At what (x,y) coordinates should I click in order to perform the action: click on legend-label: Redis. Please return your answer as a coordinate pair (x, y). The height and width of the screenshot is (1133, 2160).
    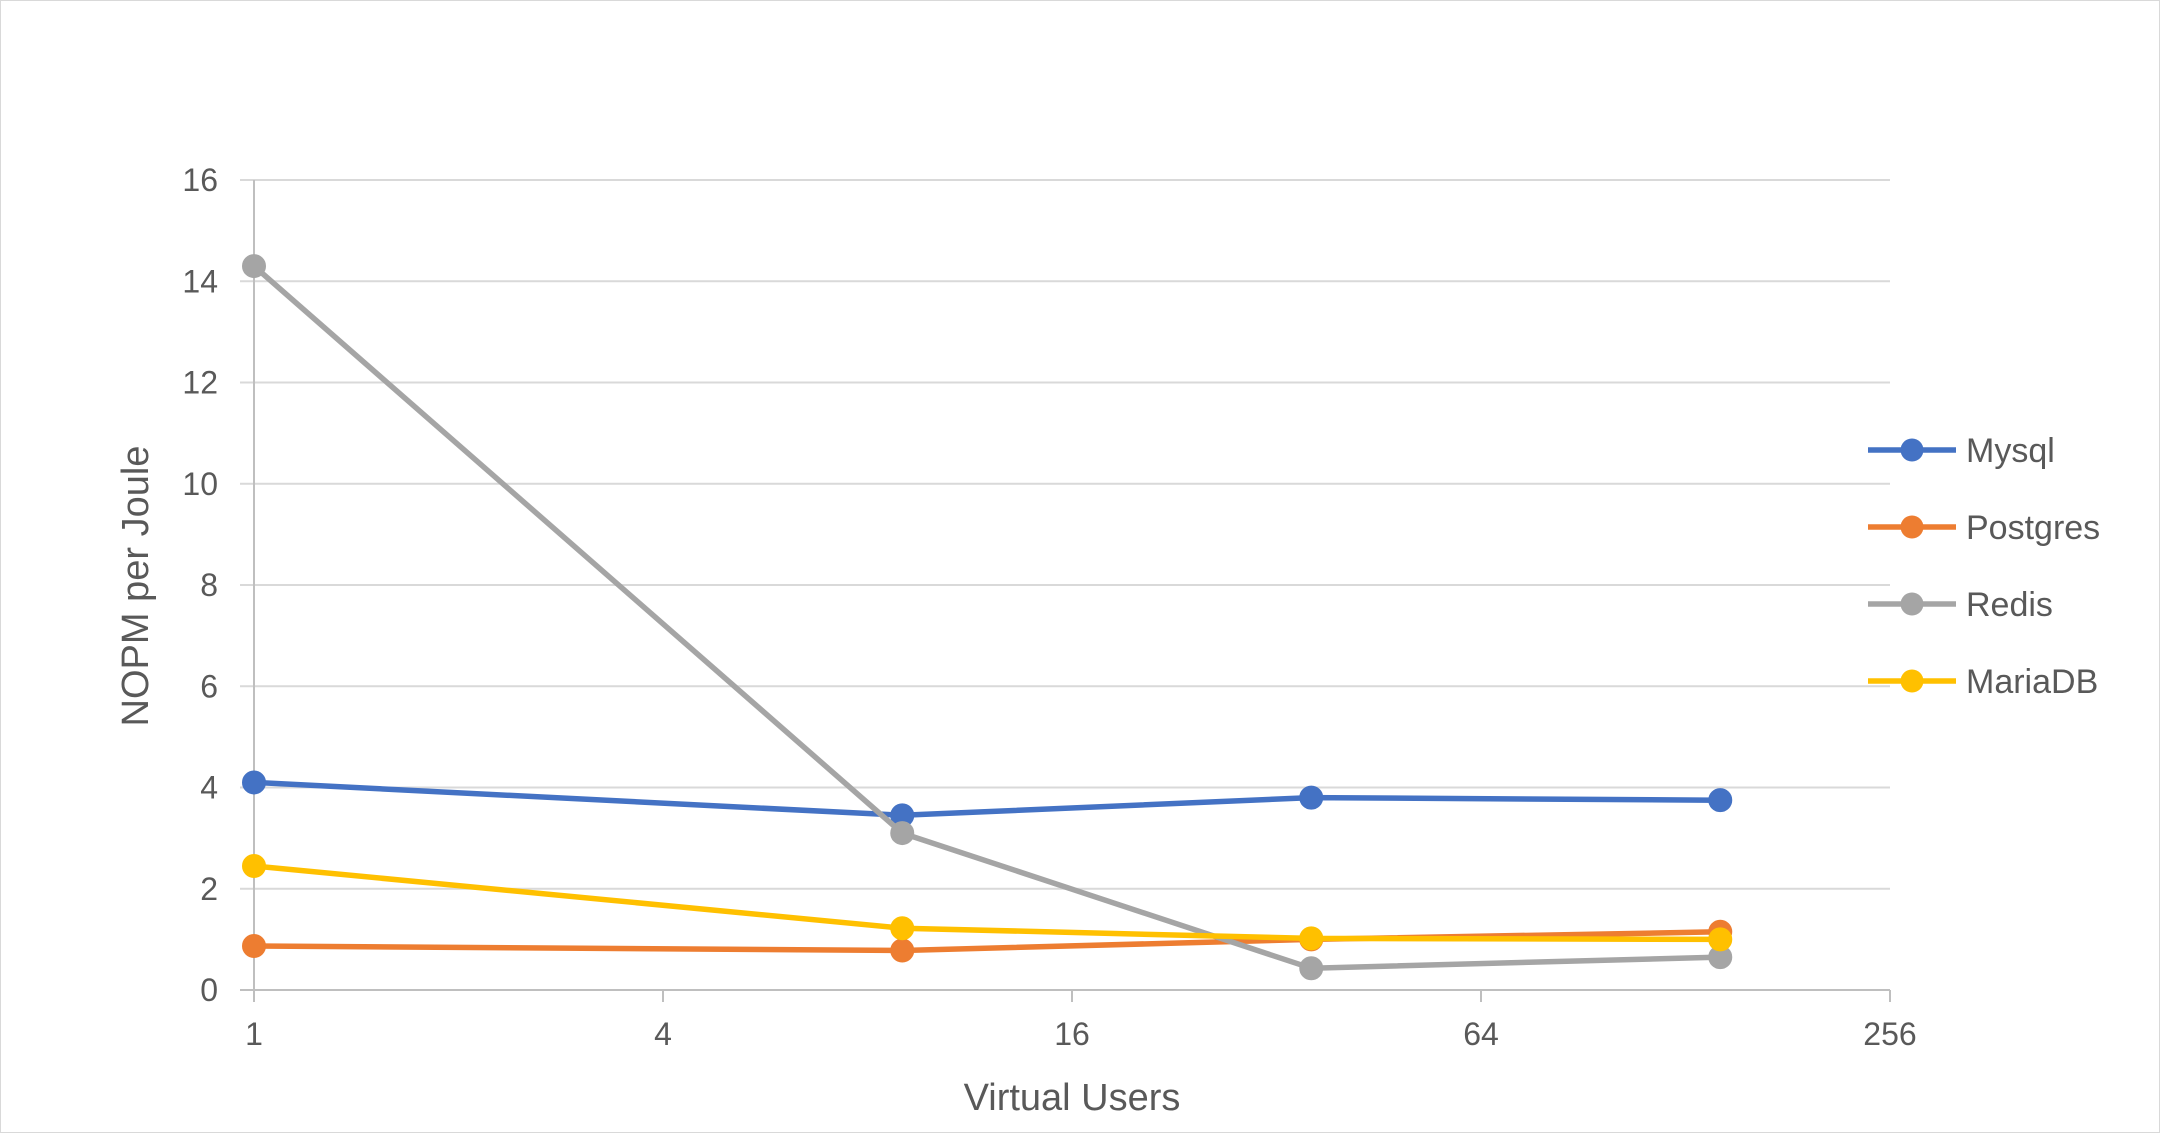
    Looking at the image, I should click on (2009, 605).